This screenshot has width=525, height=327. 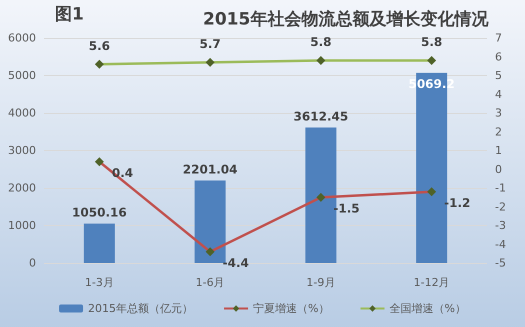 I want to click on legend-label: 宁夏增速（%）, so click(x=291, y=308).